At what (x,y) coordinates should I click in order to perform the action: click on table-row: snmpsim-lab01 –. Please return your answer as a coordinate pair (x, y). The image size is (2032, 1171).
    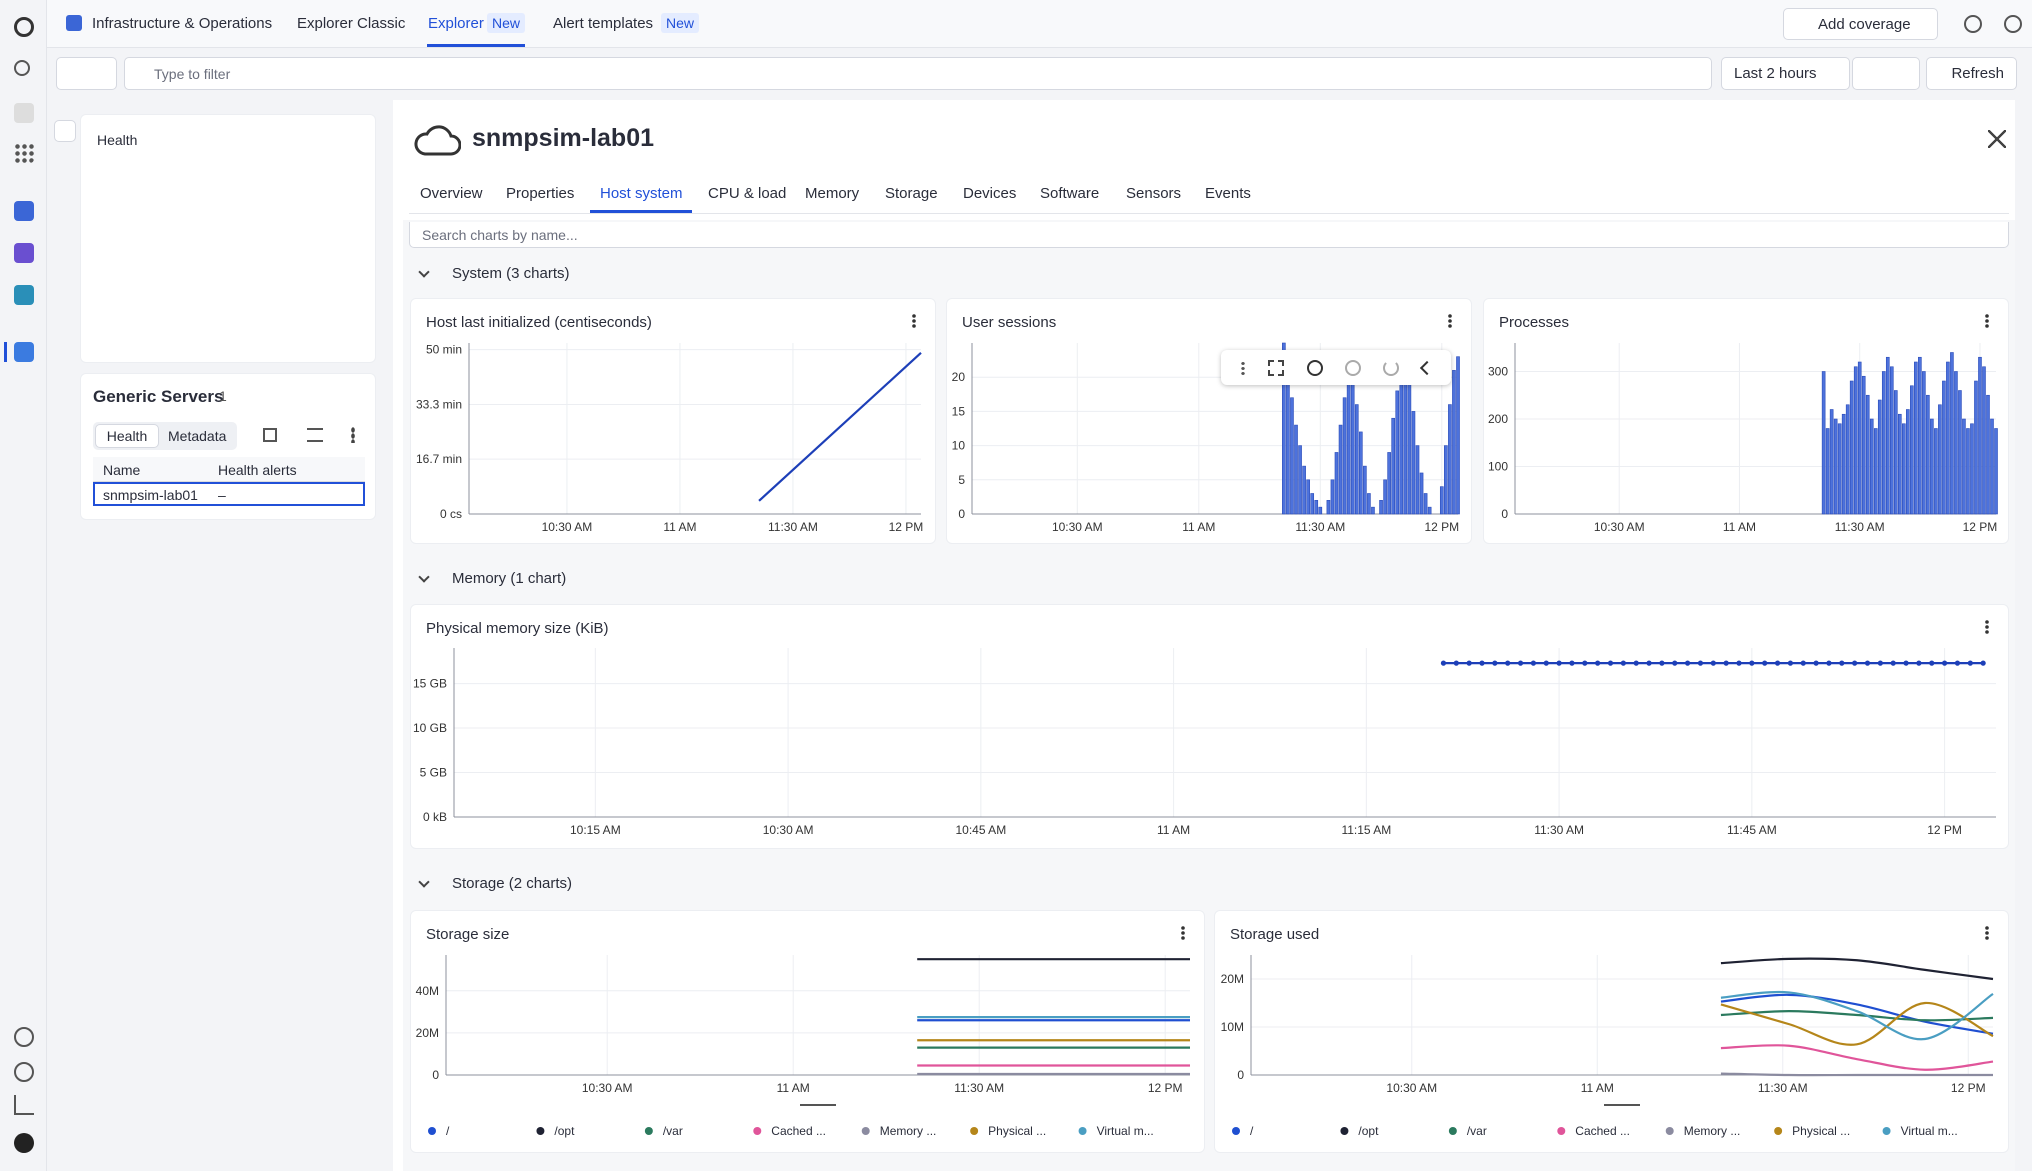
    Looking at the image, I should click on (229, 494).